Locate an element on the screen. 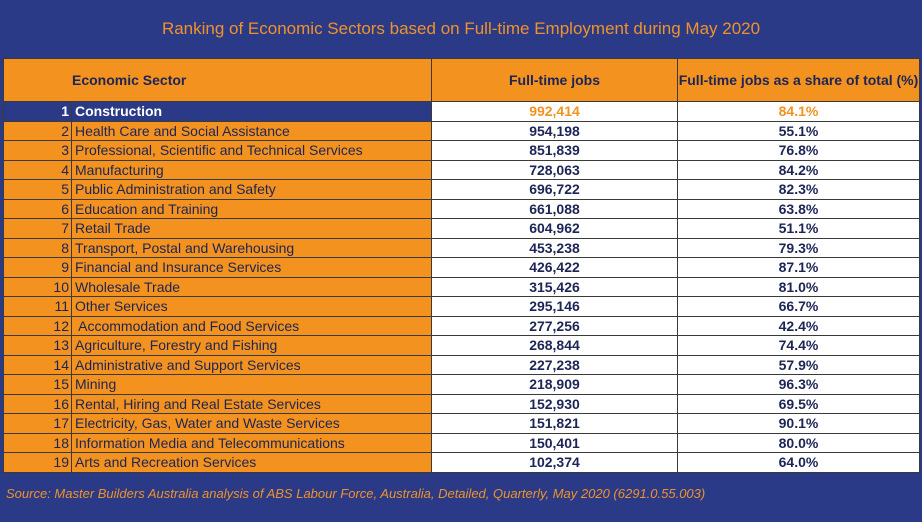  jobs-cell: 954,198 is located at coordinates (554, 130).